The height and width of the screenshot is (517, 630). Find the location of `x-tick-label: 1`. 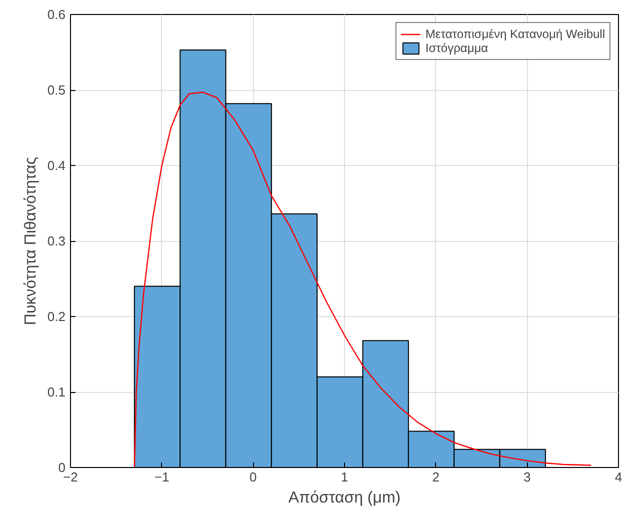

x-tick-label: 1 is located at coordinates (344, 477).